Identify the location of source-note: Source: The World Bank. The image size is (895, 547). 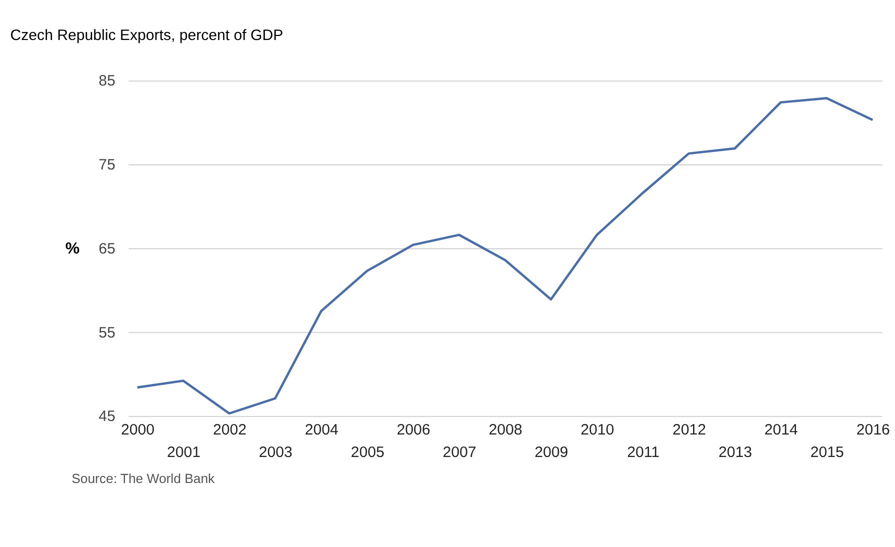
(144, 478).